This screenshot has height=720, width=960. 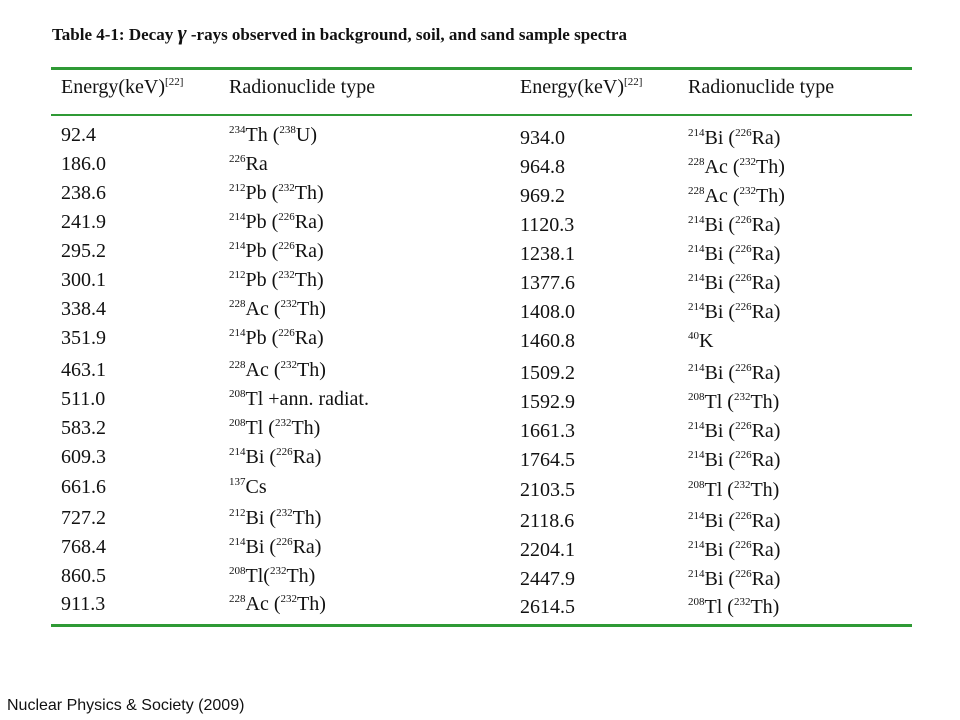 I want to click on table-row: 92.4 234Th (238U) 934.0 214Bi (226Ra), so click(x=481, y=138).